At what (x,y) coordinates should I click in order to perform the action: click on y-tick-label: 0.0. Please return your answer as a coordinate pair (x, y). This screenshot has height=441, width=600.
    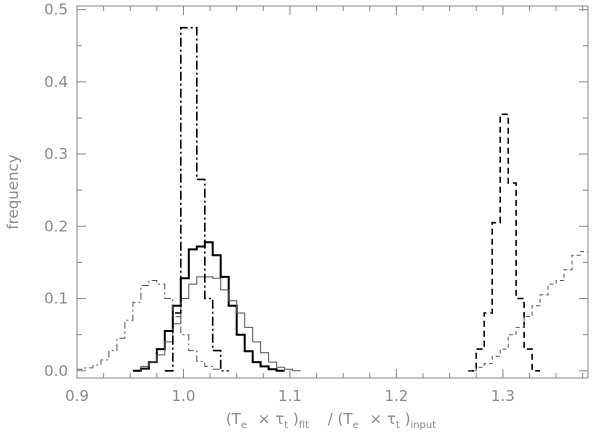
    Looking at the image, I should click on (56, 371).